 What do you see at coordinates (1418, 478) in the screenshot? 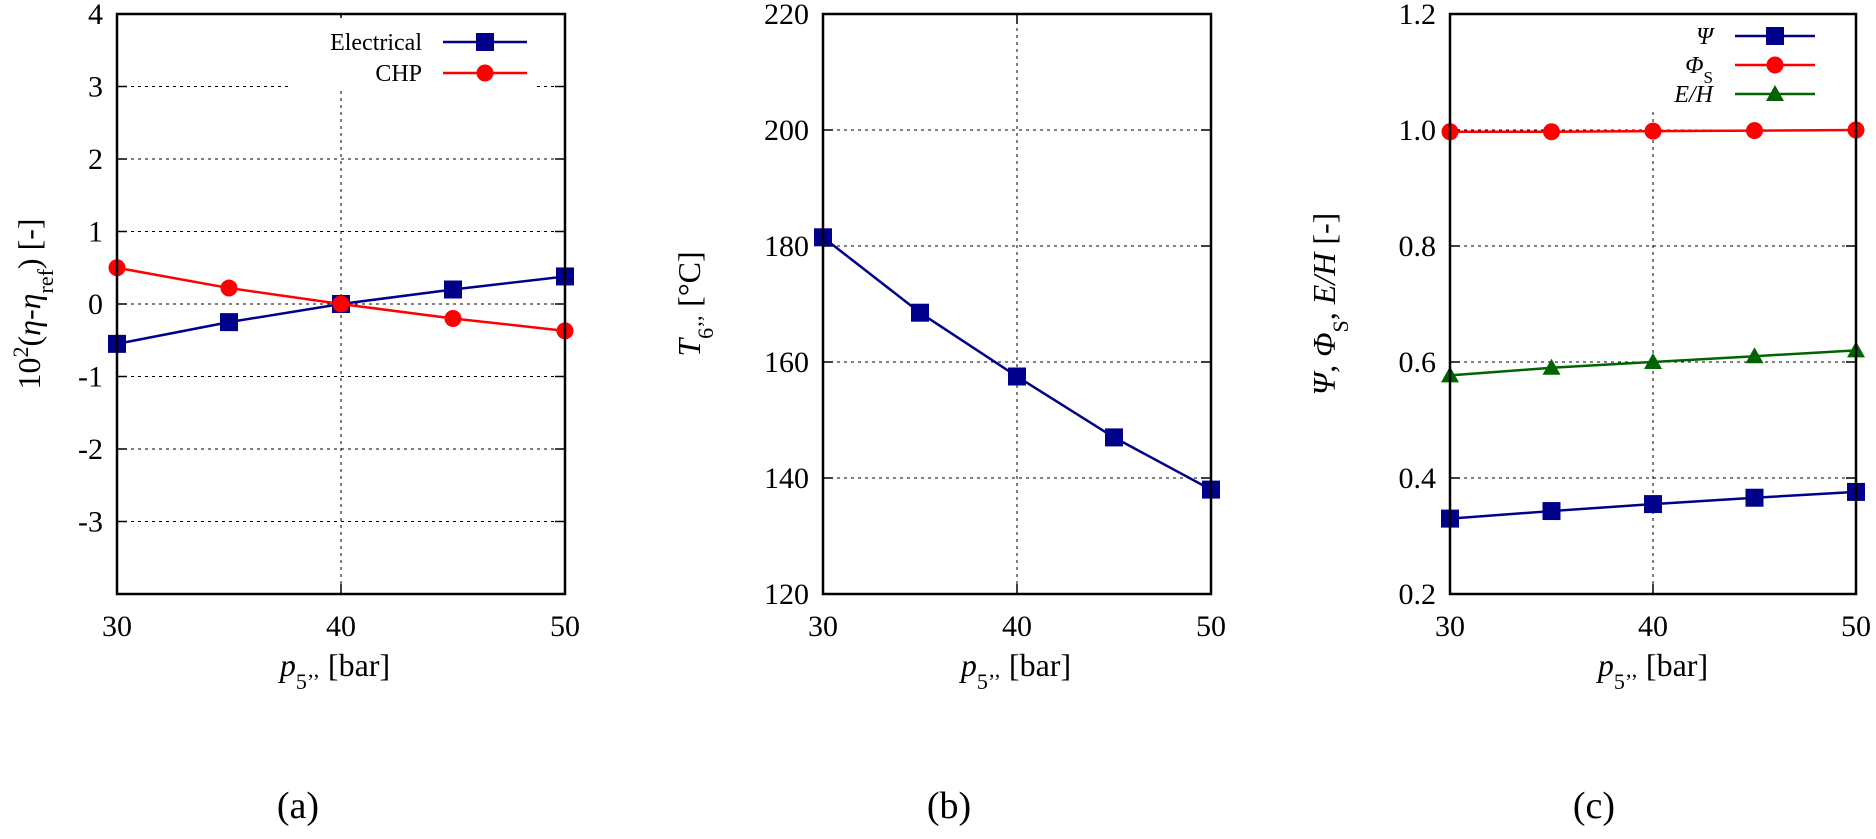
I see `y-tick-label: 0.4` at bounding box center [1418, 478].